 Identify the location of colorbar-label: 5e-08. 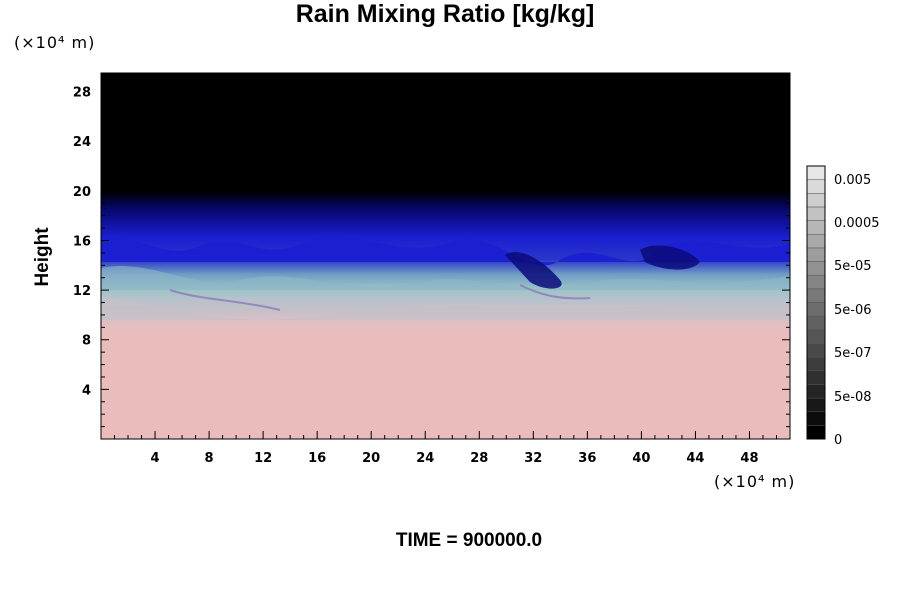
(853, 397).